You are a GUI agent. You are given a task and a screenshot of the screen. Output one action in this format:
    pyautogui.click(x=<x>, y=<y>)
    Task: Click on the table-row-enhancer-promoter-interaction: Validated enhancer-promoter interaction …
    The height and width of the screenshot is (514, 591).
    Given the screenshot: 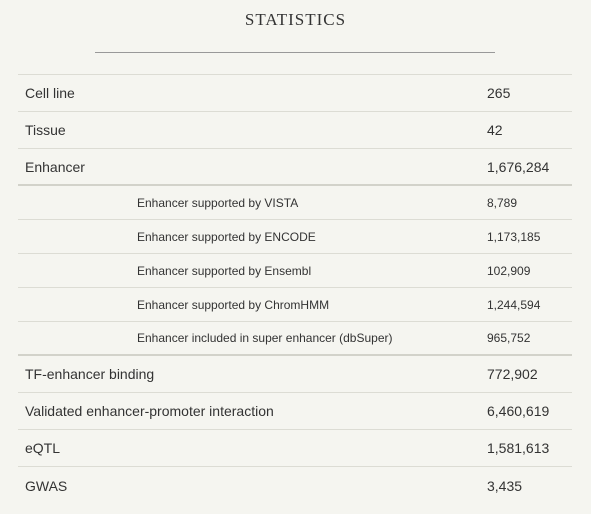 What is the action you would take?
    pyautogui.click(x=295, y=411)
    